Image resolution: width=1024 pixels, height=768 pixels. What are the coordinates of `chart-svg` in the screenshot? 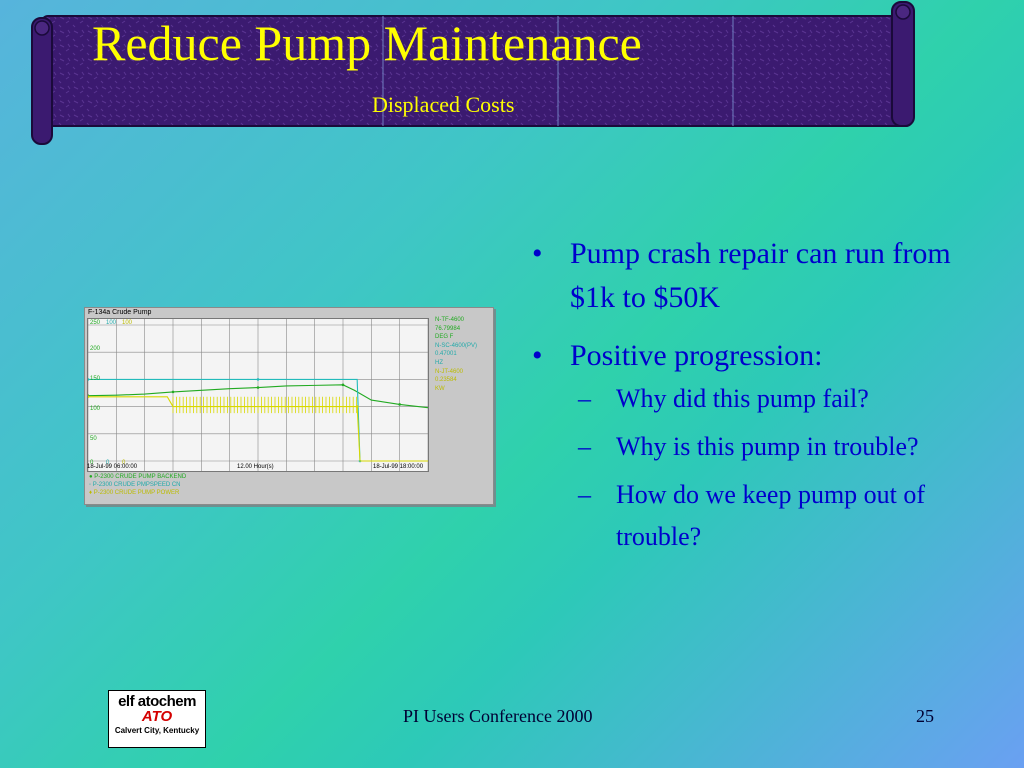 It's located at (257, 395).